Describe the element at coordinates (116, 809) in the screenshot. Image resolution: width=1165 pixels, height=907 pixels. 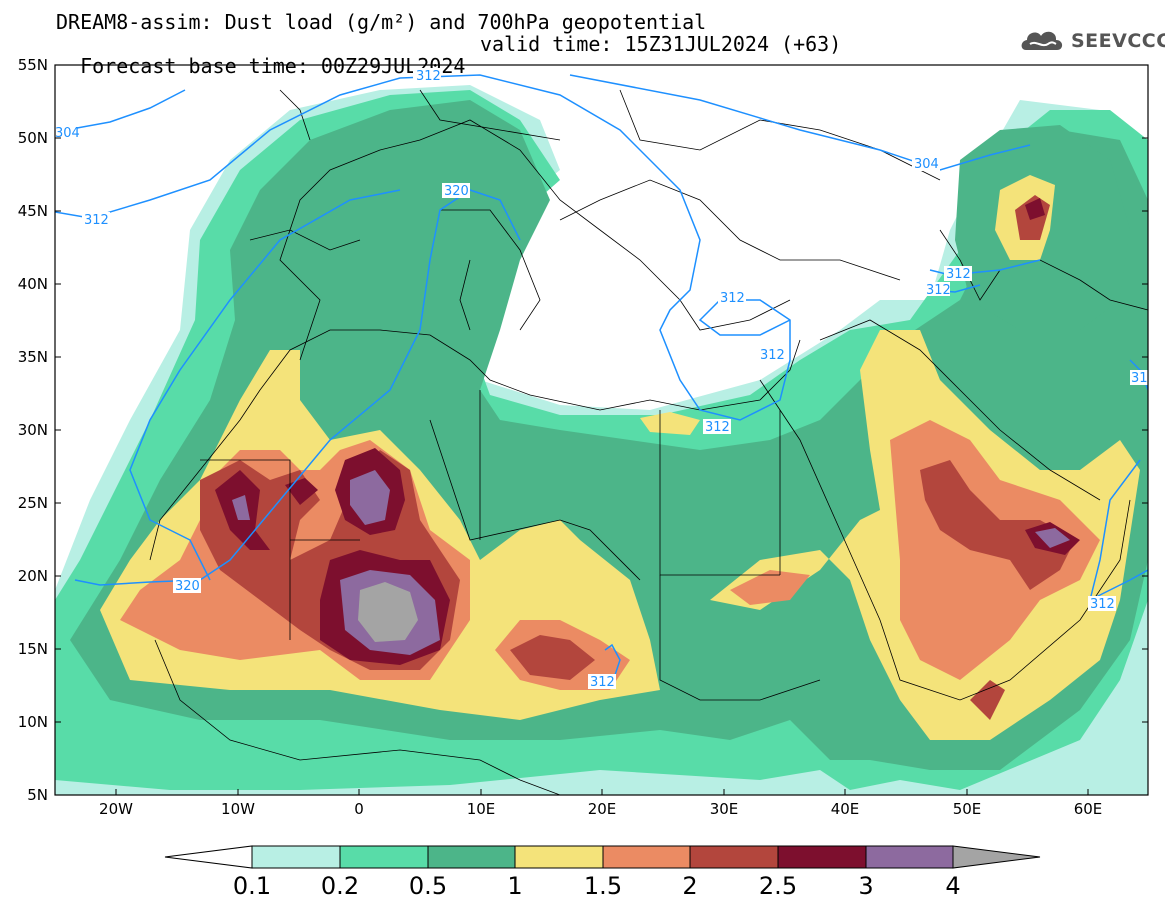
I see `lon-tick-label: 20W` at that location.